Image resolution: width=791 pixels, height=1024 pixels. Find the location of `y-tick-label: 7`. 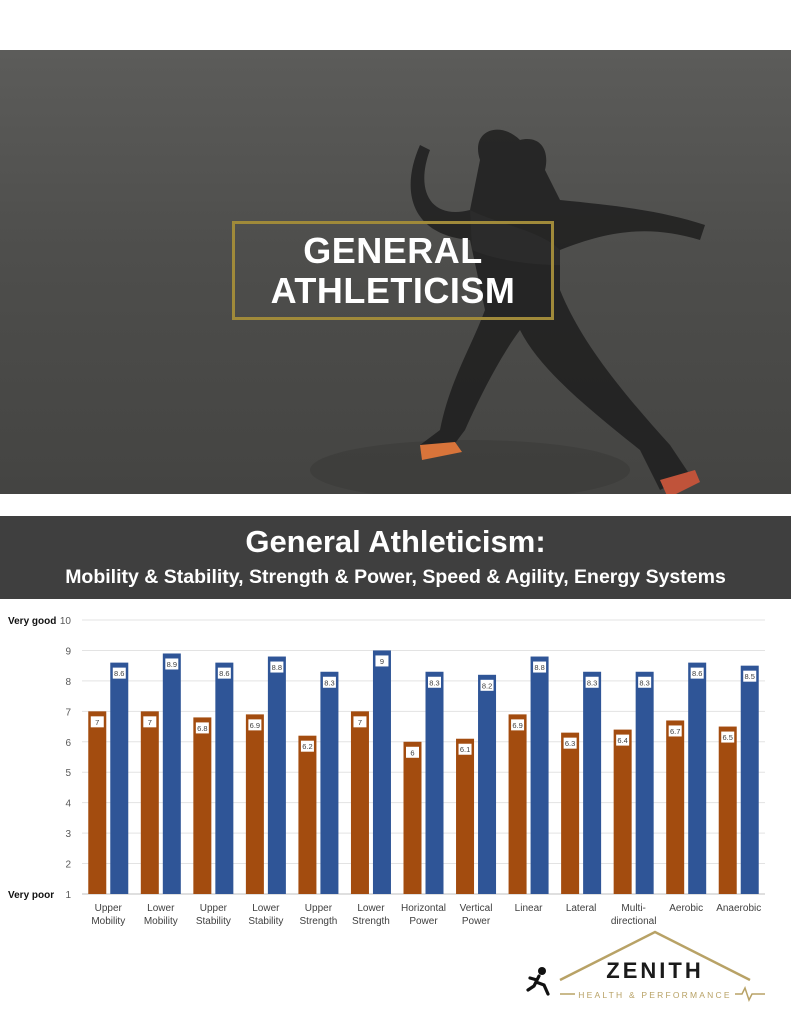

y-tick-label: 7 is located at coordinates (68, 712).